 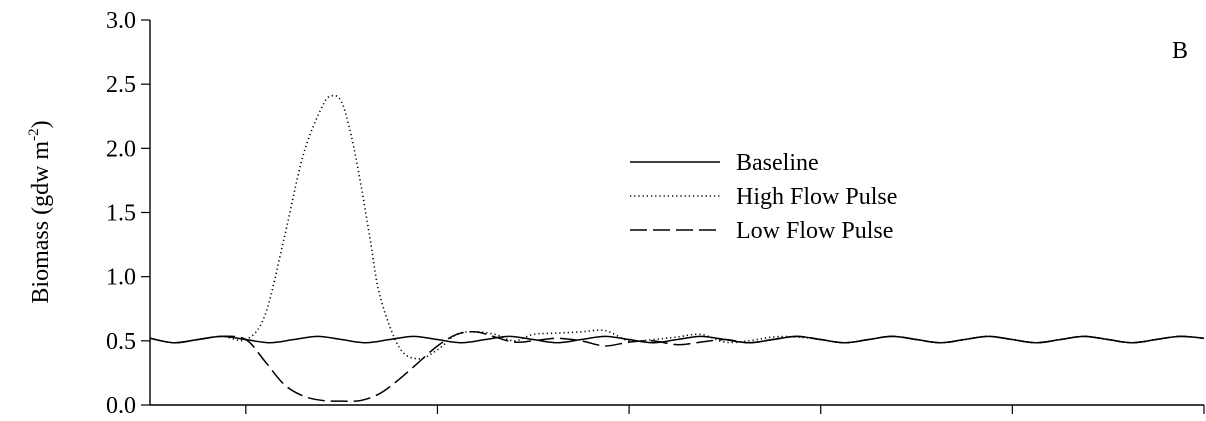 I want to click on y-tick-label: 0.0, so click(x=121, y=406).